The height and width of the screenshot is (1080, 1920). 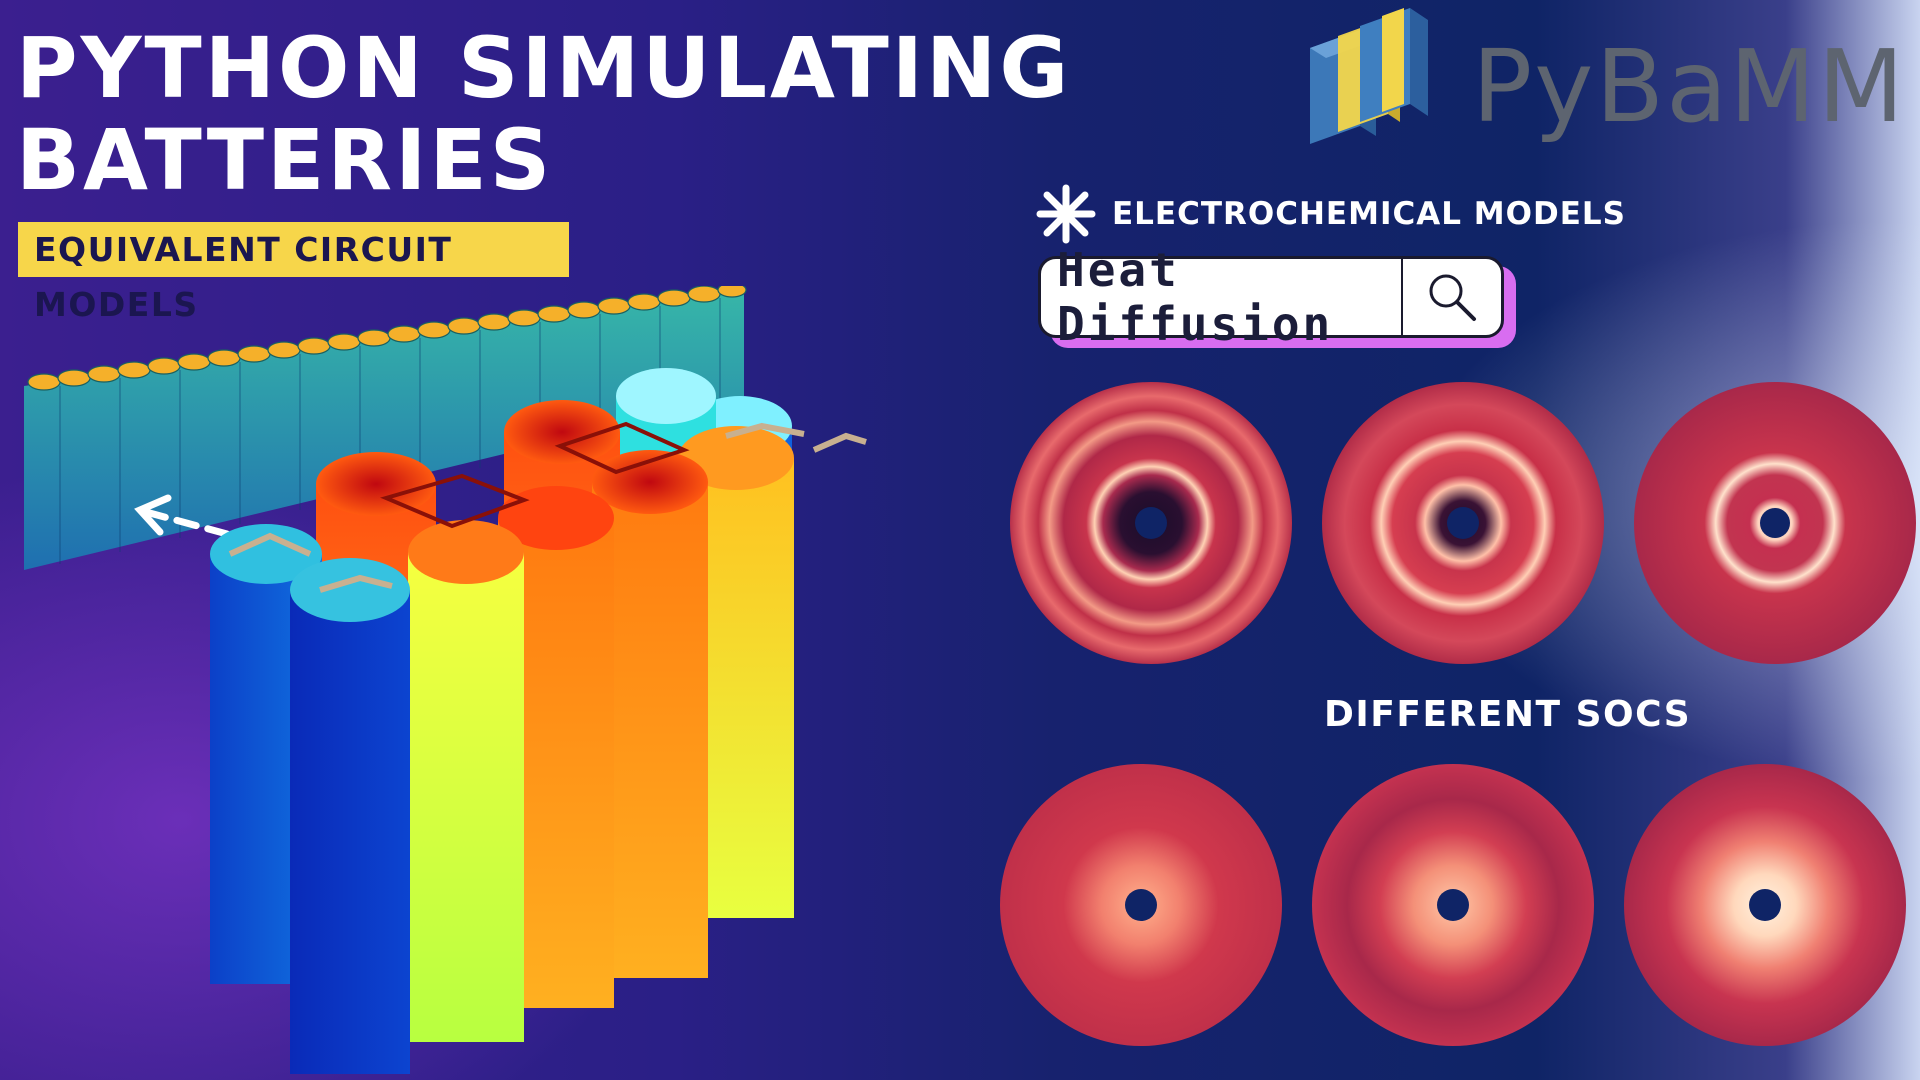 I want to click on search-input: Heat Diffusion, so click(x=1195, y=297).